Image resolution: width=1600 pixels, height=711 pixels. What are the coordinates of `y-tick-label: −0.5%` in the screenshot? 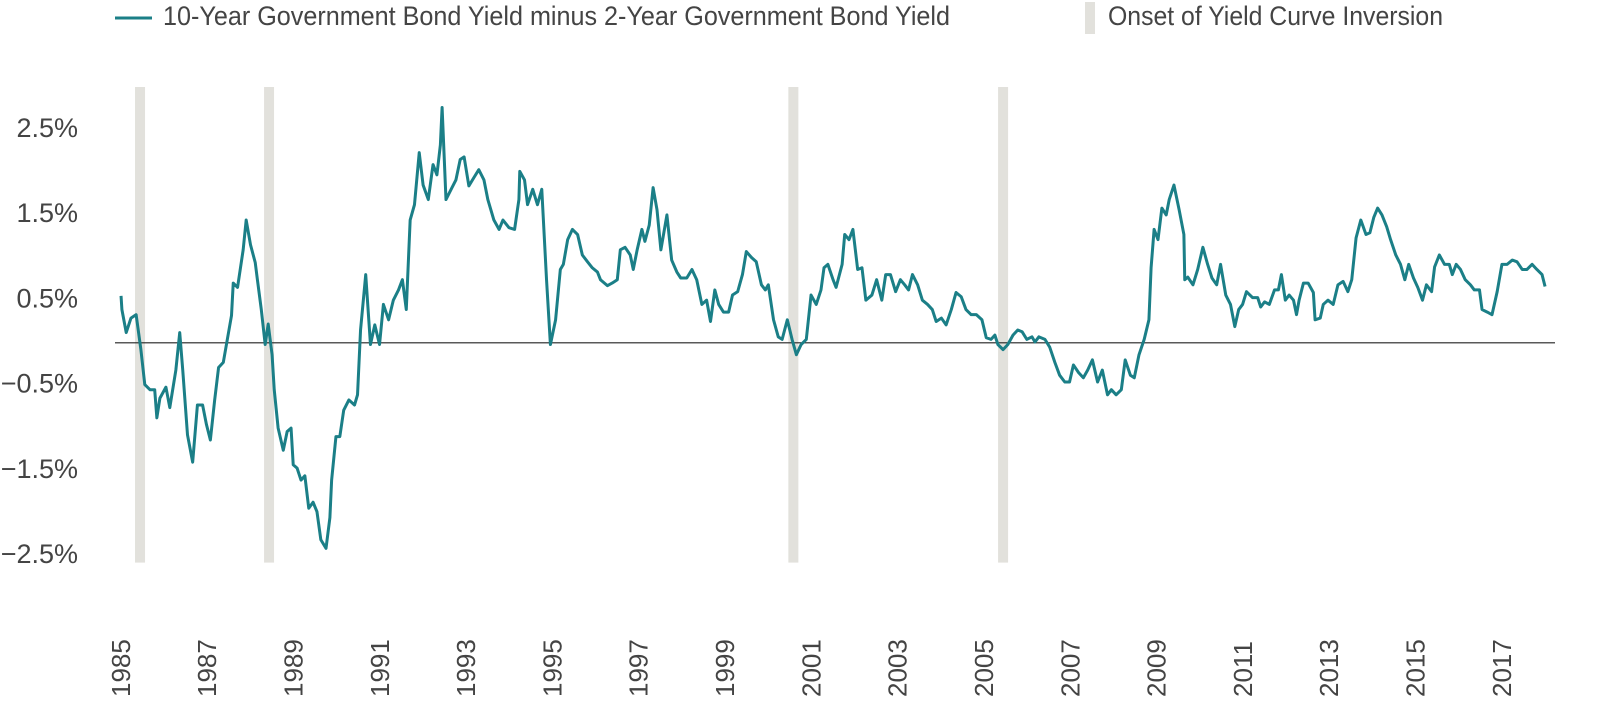 It's located at (39, 384).